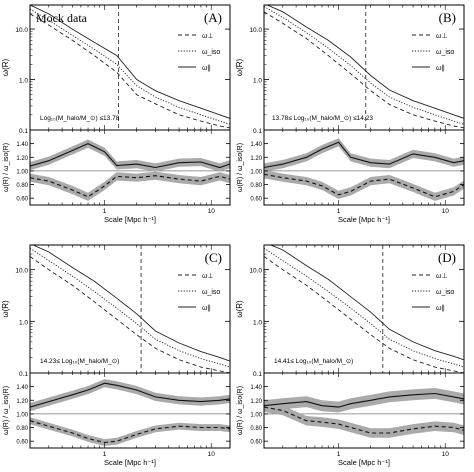 This screenshot has width=474, height=472. I want to click on mass-range-label: 14.41≤ Log₁₀(M_halo/M_⊙), so click(313, 361).